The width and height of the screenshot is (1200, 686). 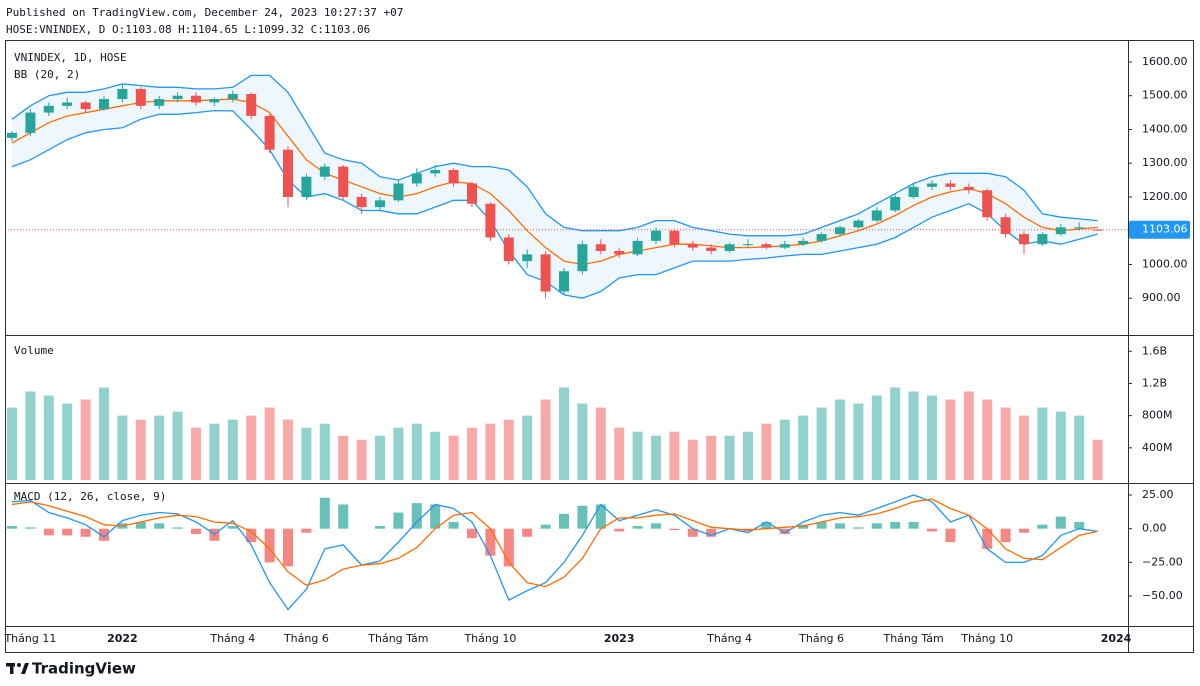 What do you see at coordinates (912, 638) in the screenshot?
I see `x-tick-label: Tháng Tám` at bounding box center [912, 638].